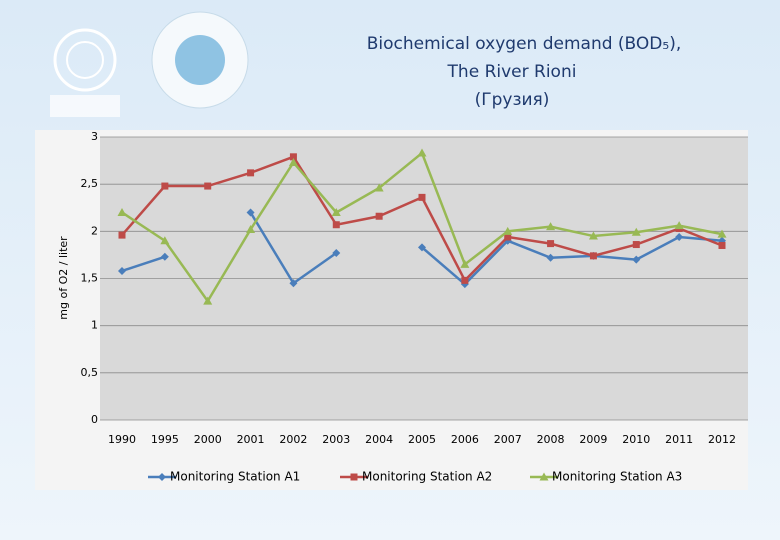  I want to click on x-tick-label: 2006, so click(465, 439).